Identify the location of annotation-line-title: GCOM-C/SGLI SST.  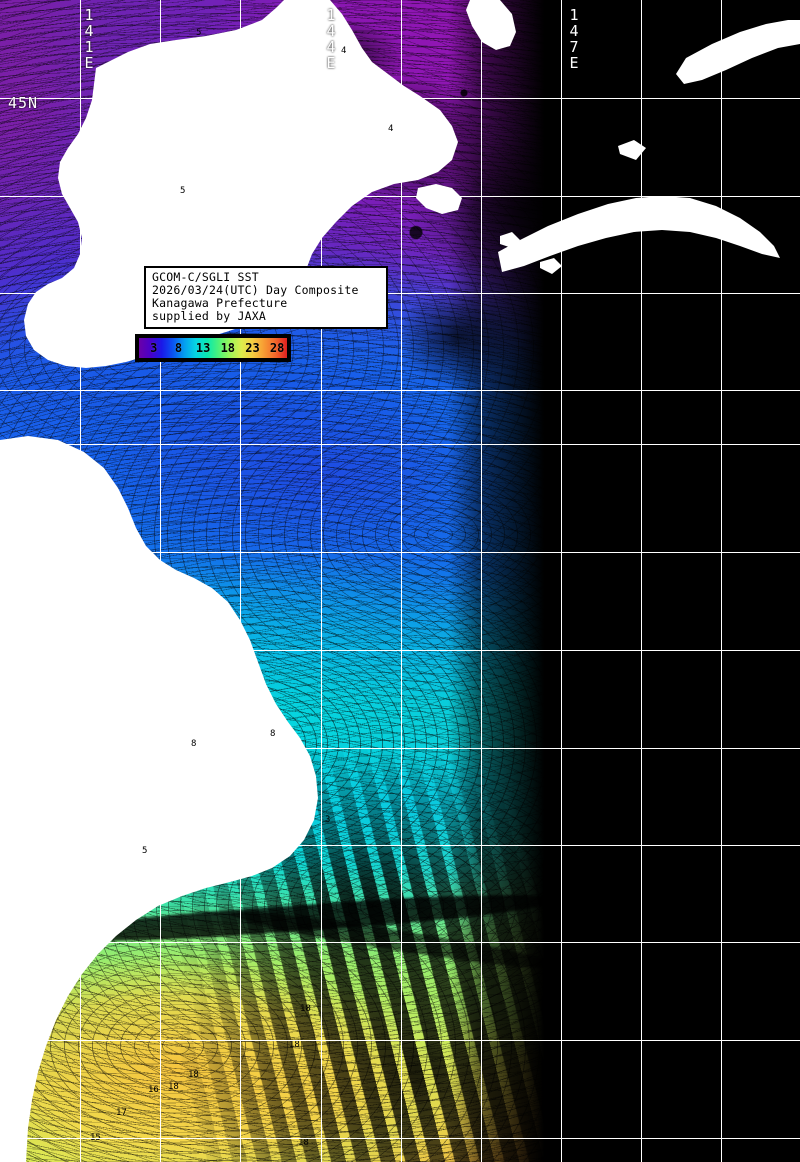
(205, 277).